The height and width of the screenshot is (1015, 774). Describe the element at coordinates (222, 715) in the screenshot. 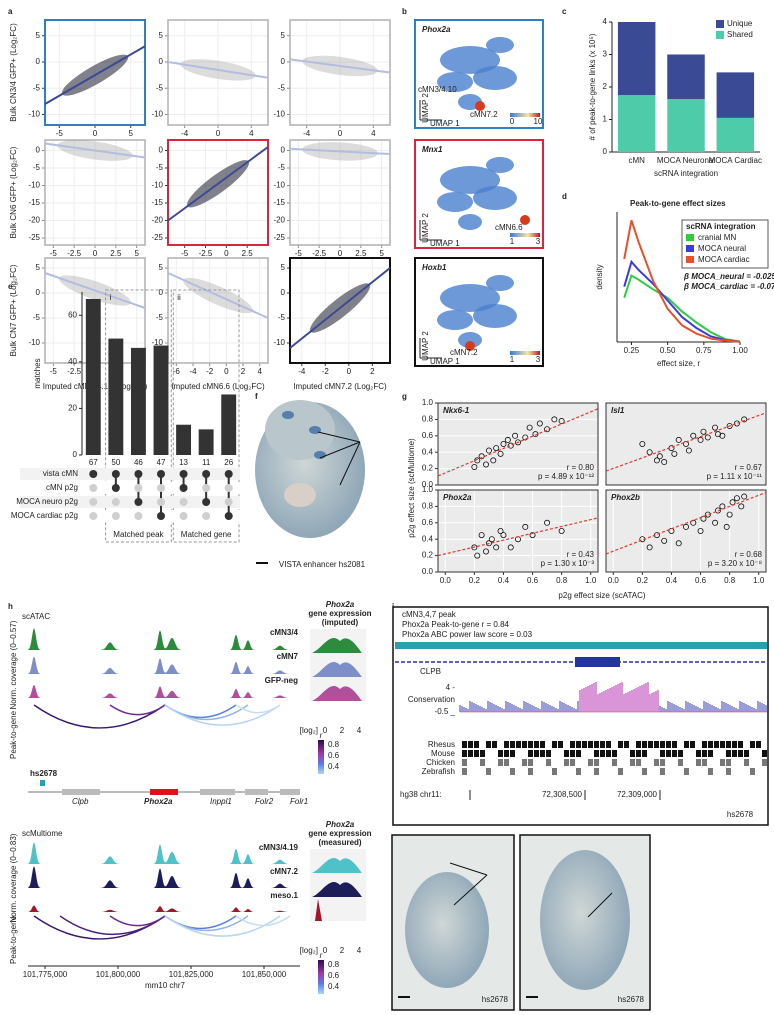

I see `p2g-arc` at that location.